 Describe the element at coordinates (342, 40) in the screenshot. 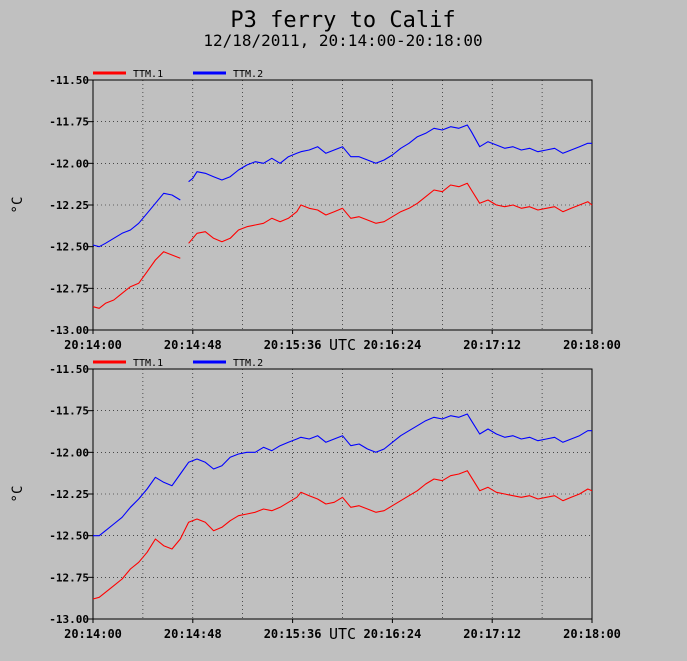

I see `chart-subtitle: 12/18/2011, 20:14:00-20:18:00` at that location.